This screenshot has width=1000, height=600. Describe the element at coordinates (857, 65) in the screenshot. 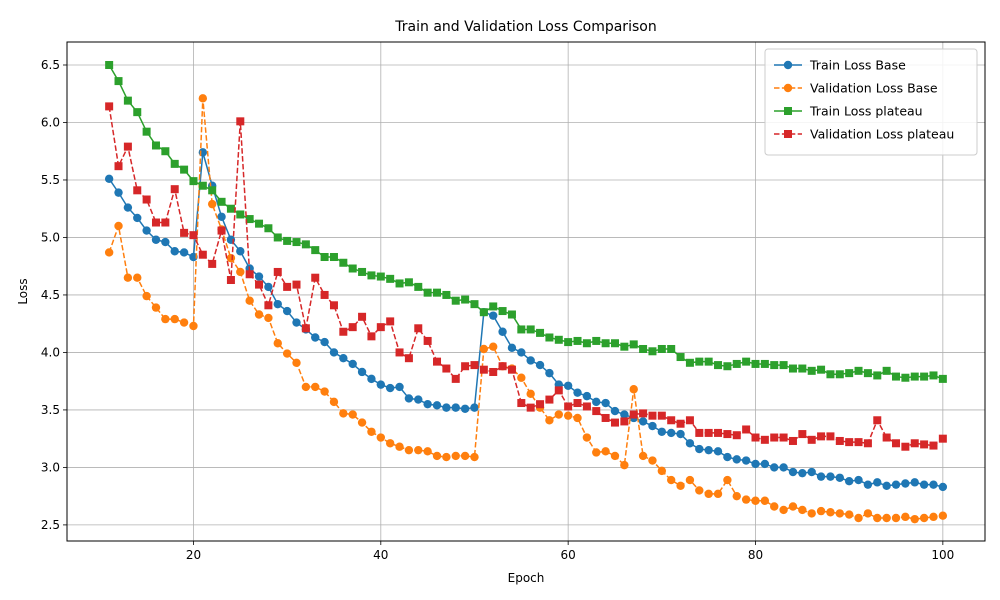

I see `legend-label: Train Loss Base` at that location.